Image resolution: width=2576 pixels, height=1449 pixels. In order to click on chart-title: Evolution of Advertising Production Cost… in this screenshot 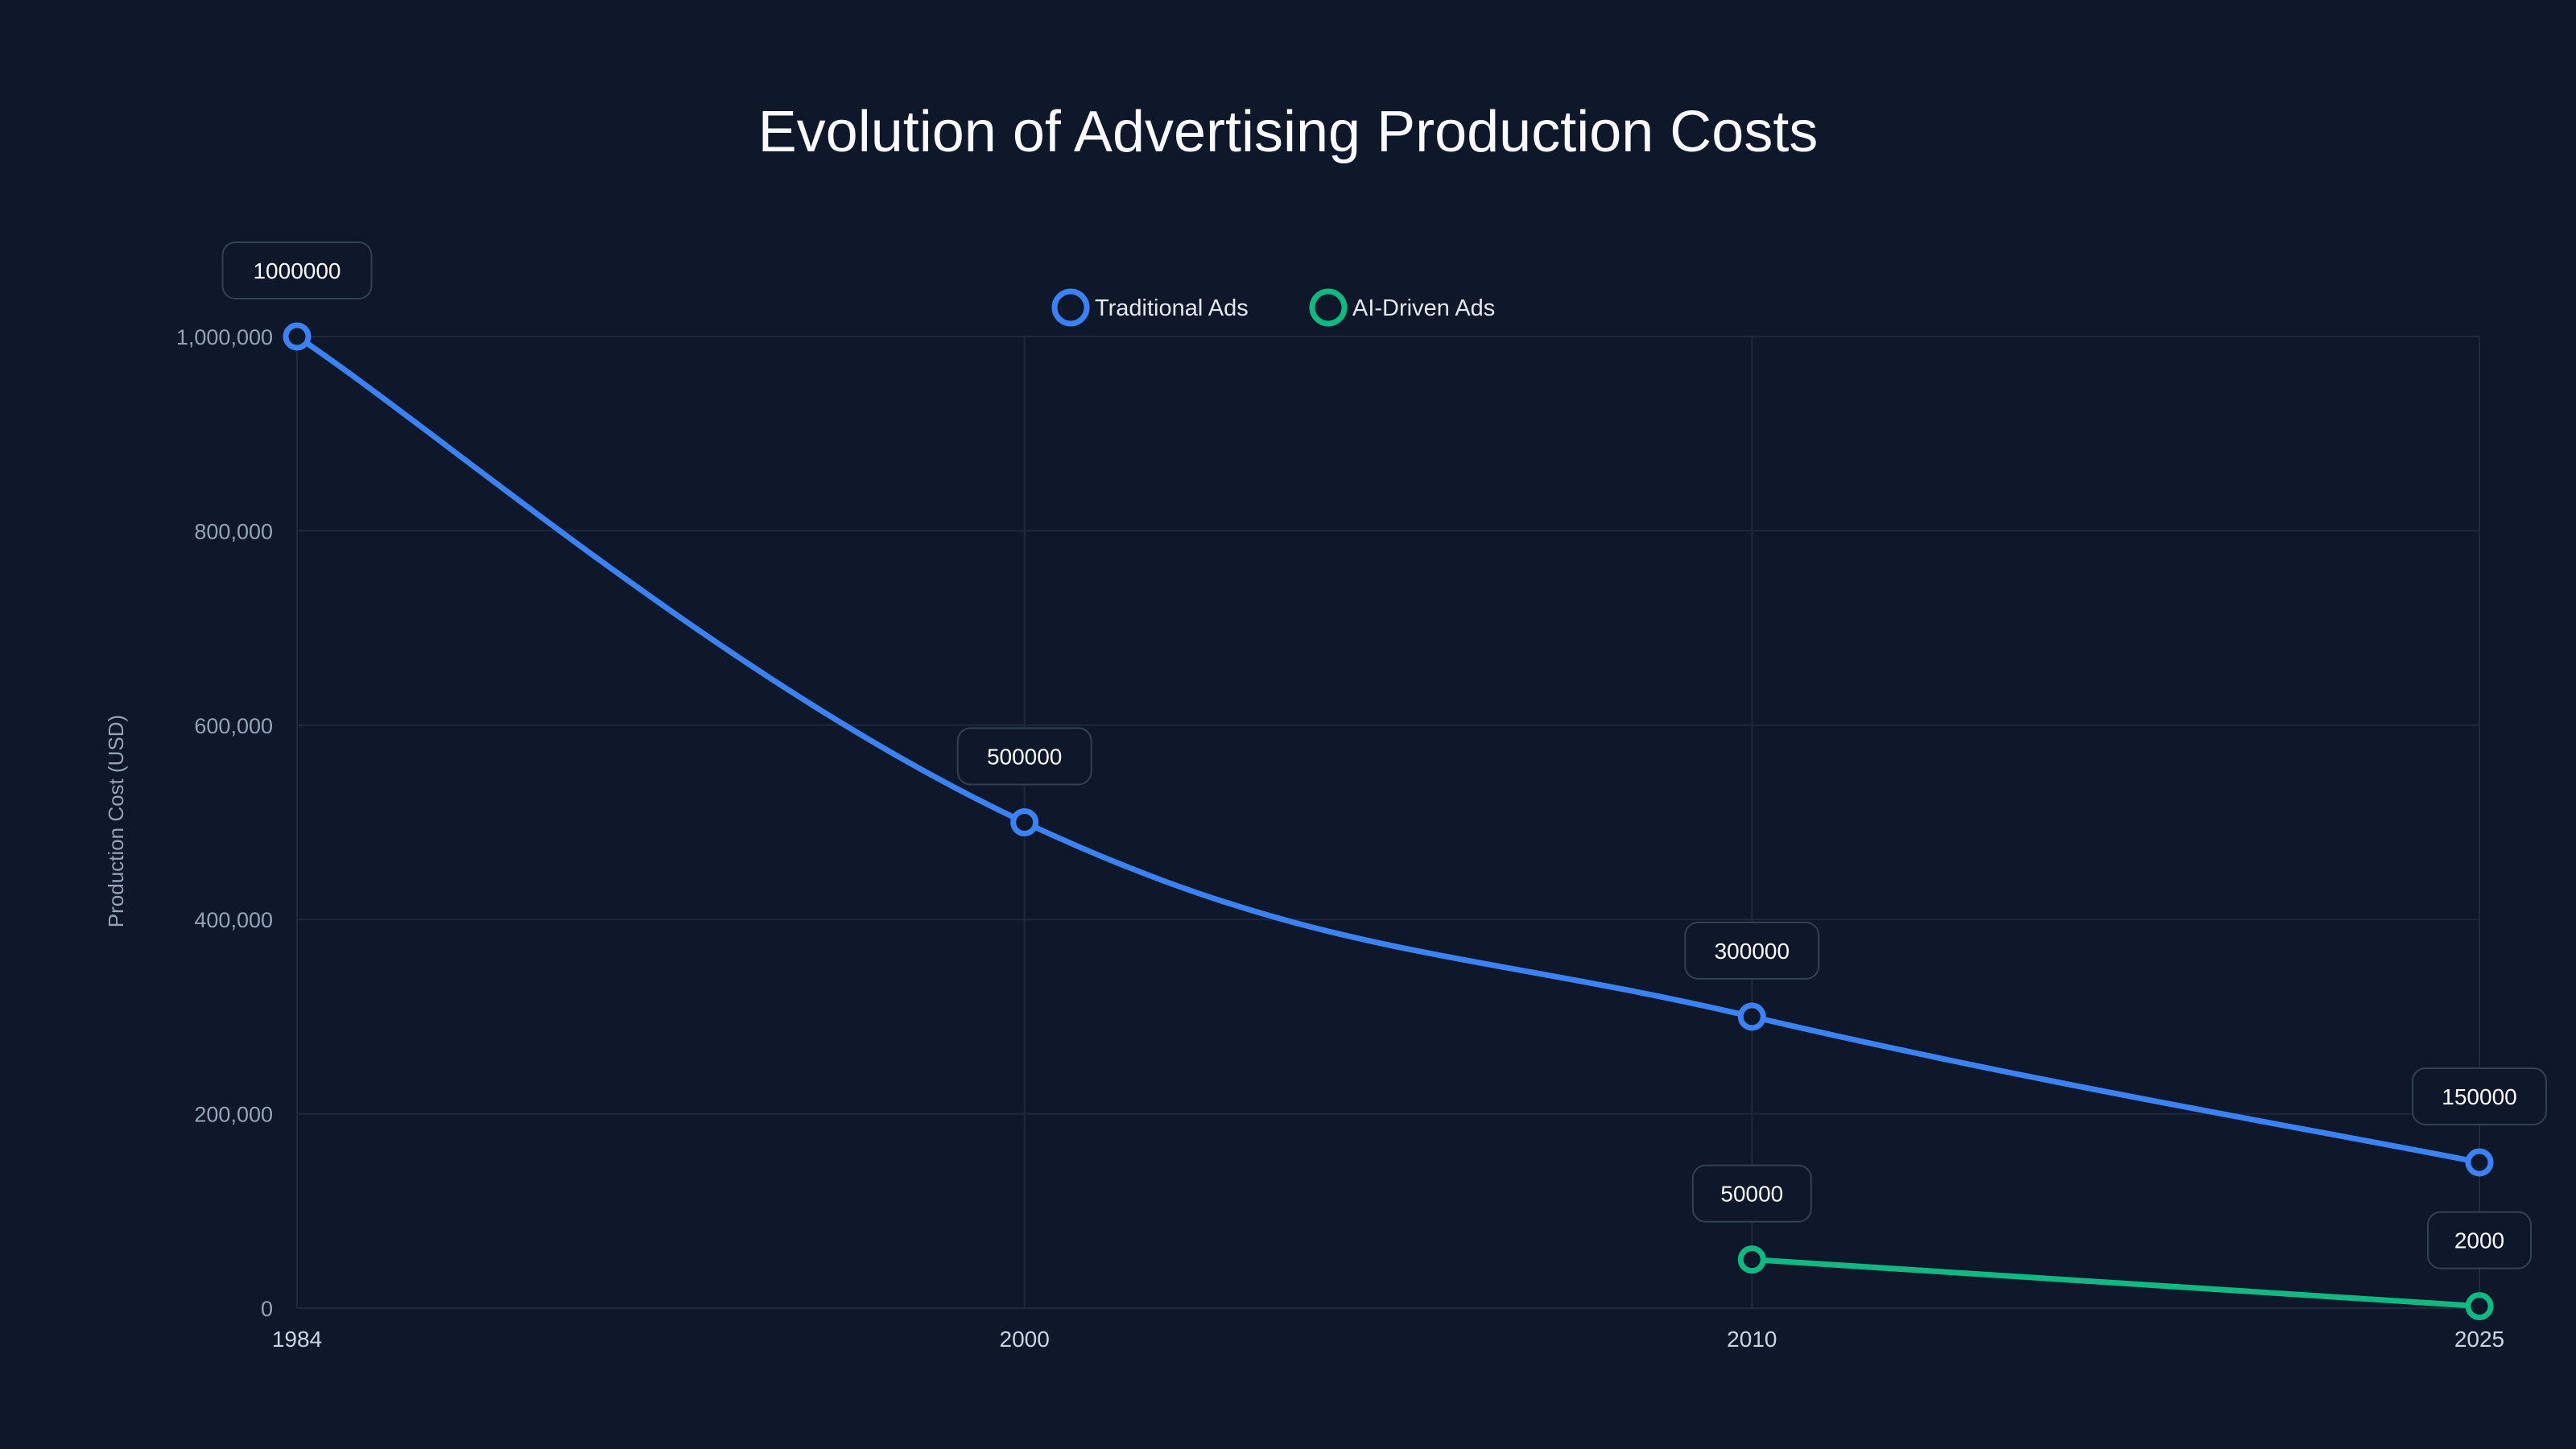, I will do `click(1288, 132)`.